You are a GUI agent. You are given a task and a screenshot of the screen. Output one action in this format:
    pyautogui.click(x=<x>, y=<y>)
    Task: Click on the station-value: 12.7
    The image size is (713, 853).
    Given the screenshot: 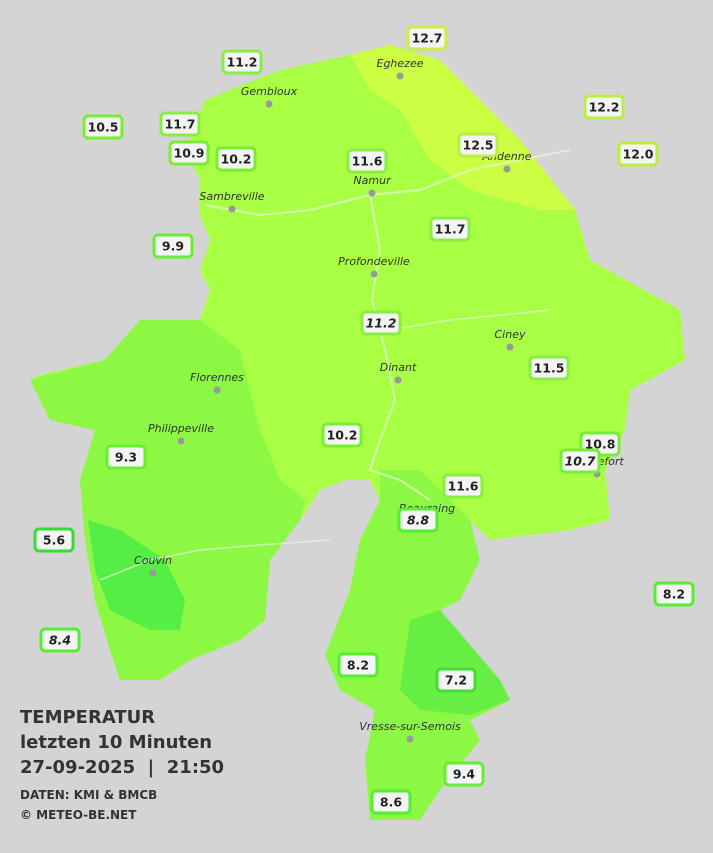 What is the action you would take?
    pyautogui.click(x=427, y=38)
    